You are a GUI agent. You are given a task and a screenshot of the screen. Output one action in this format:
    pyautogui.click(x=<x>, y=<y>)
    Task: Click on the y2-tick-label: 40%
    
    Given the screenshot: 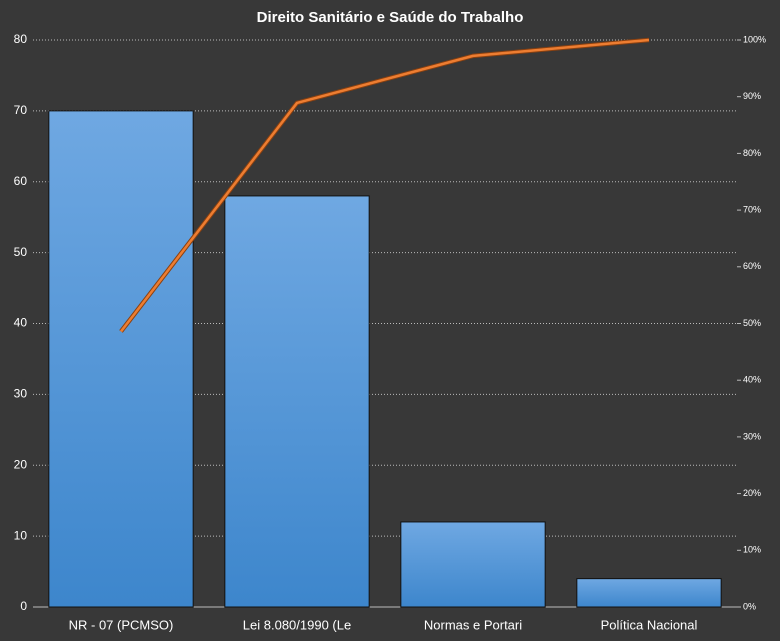 What is the action you would take?
    pyautogui.click(x=752, y=380)
    